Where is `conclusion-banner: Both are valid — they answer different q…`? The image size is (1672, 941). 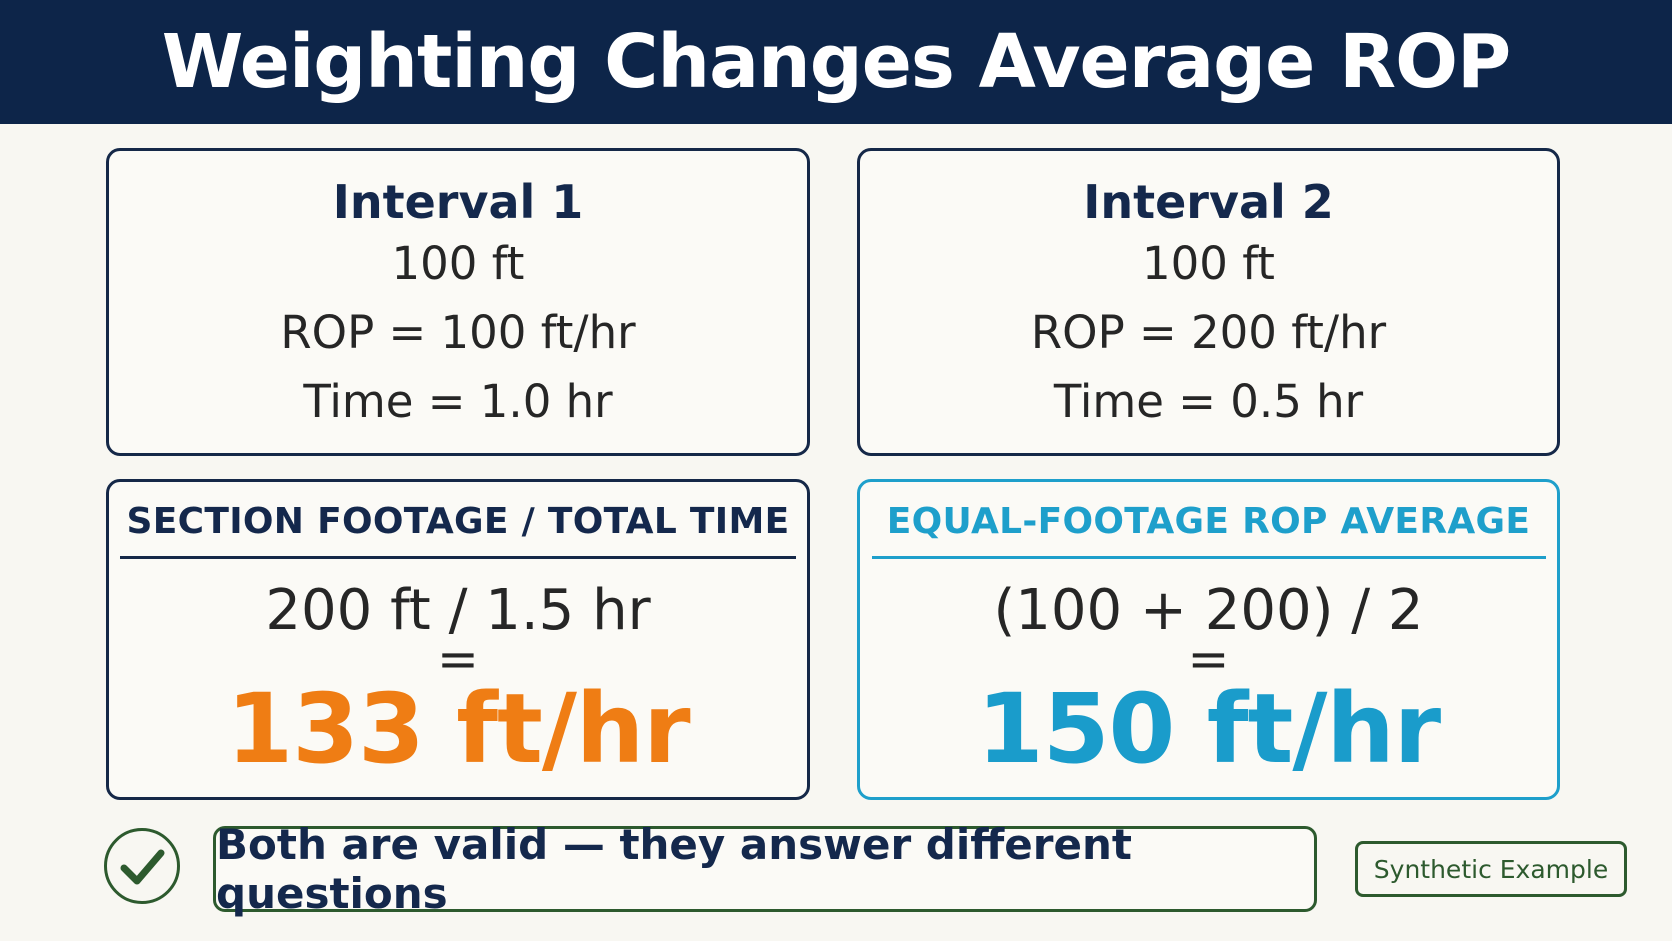
conclusion-banner: Both are valid — they answer different q… is located at coordinates (765, 869).